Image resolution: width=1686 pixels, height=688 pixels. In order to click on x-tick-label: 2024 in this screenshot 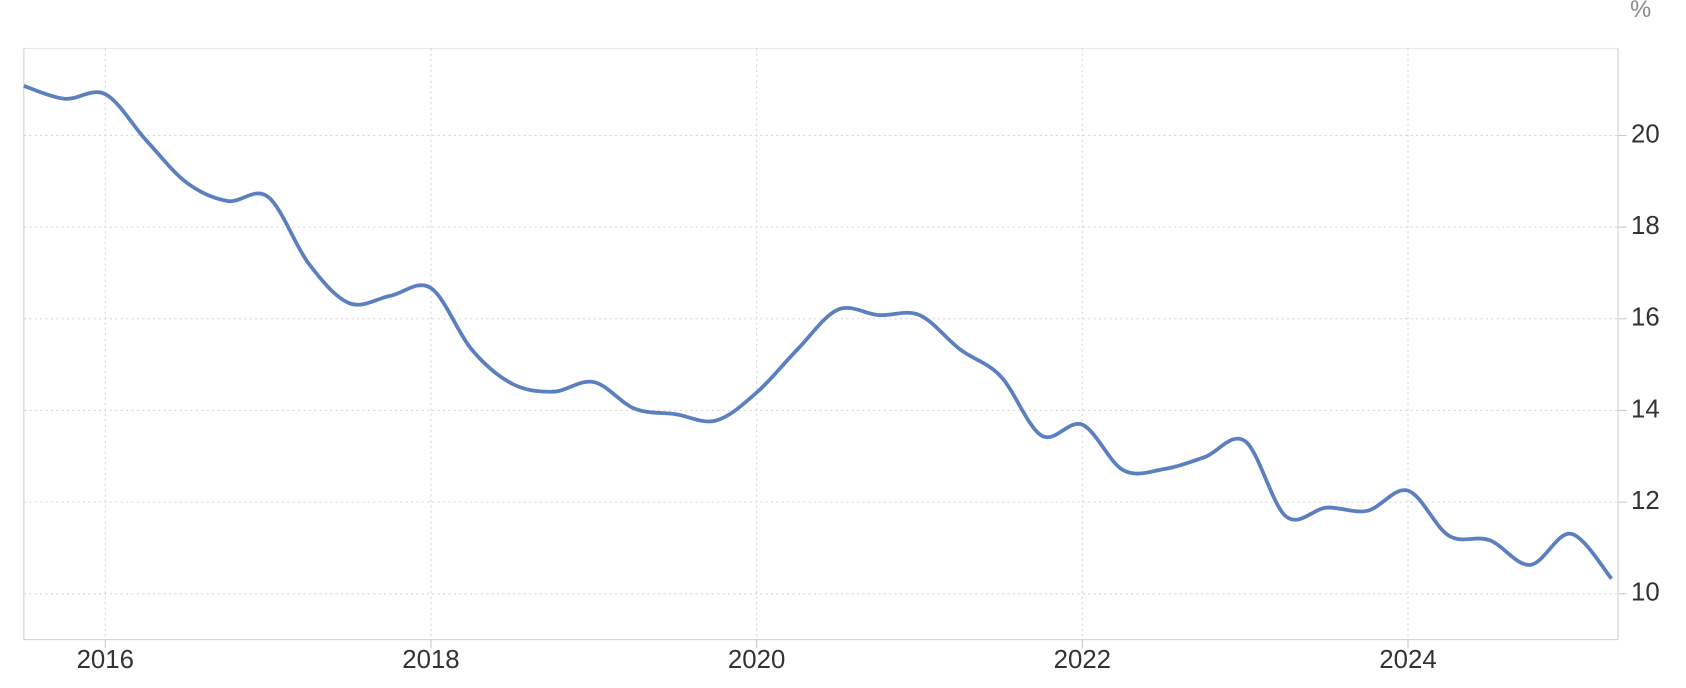, I will do `click(1407, 660)`.